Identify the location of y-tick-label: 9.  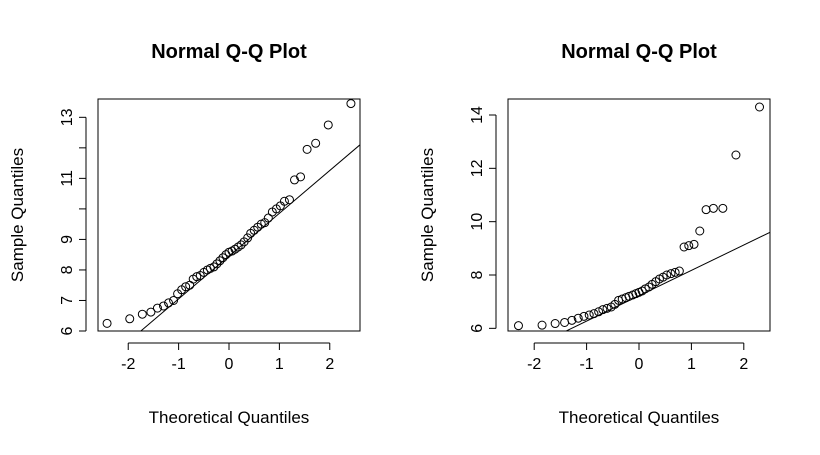
(67, 239).